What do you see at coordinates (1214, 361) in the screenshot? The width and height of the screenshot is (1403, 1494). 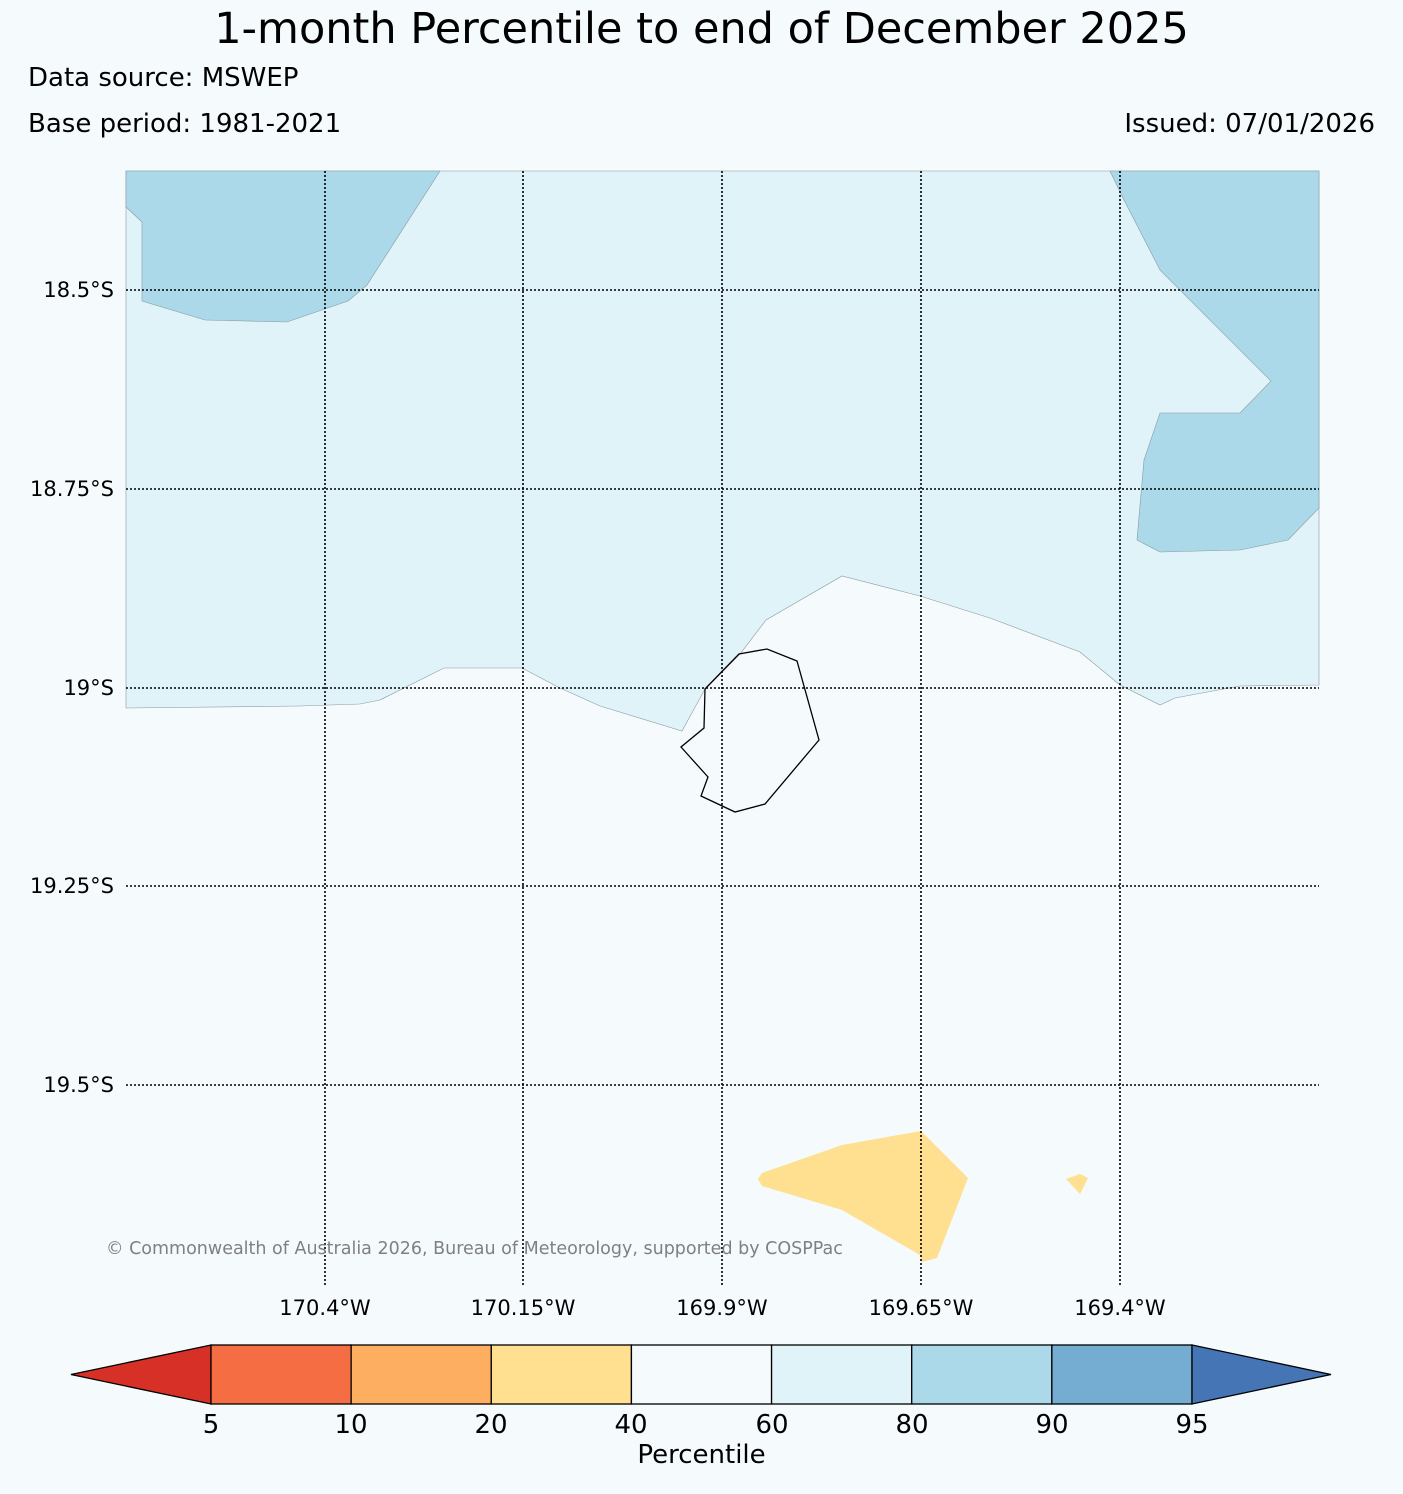 I see `region-80-90-northeast` at bounding box center [1214, 361].